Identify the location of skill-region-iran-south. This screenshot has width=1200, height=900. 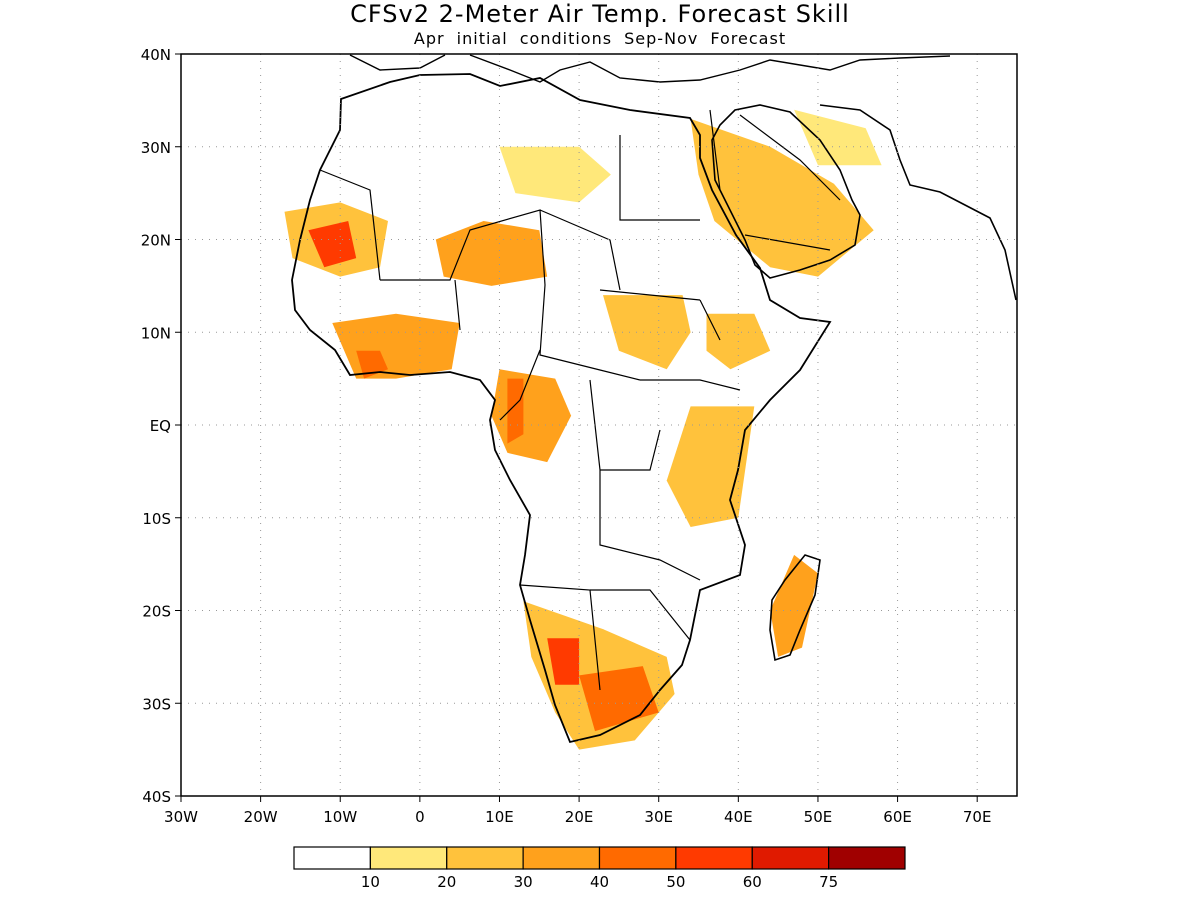
(838, 137).